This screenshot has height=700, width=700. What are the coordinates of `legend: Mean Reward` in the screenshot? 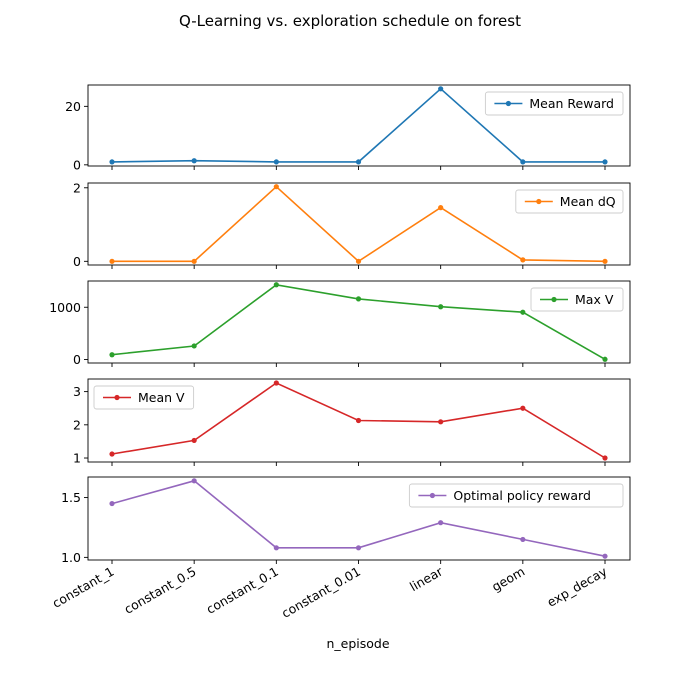 It's located at (554, 103).